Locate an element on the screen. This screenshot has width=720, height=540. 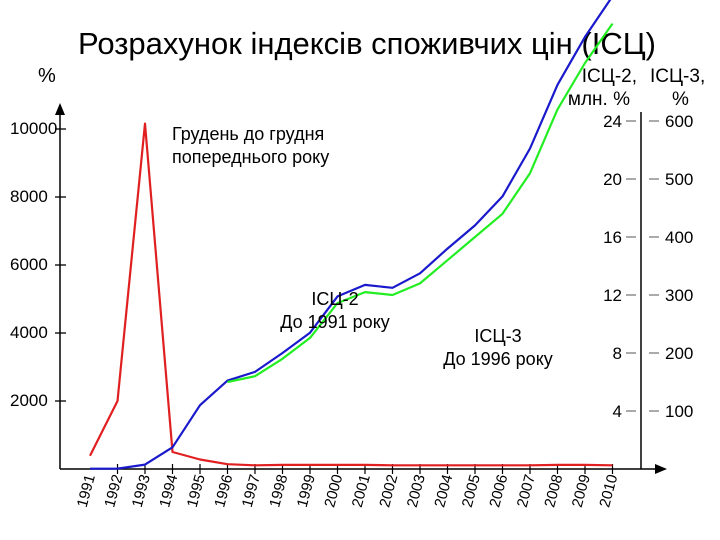
isc3-axis-label: % is located at coordinates (680, 99).